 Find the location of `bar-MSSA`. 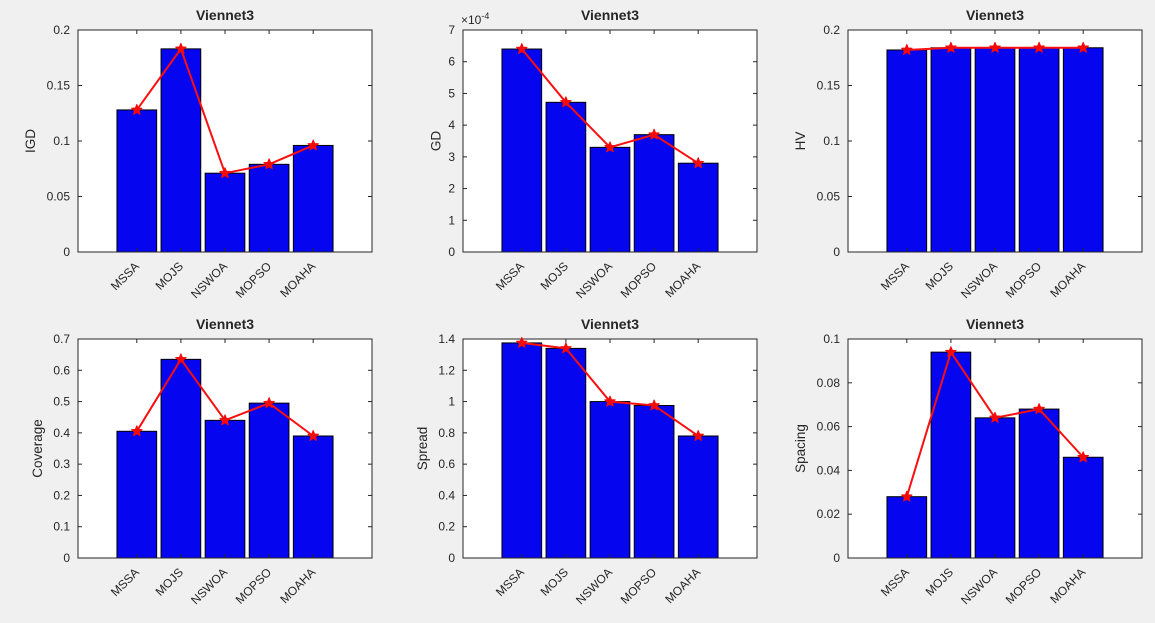

bar-MSSA is located at coordinates (907, 527).